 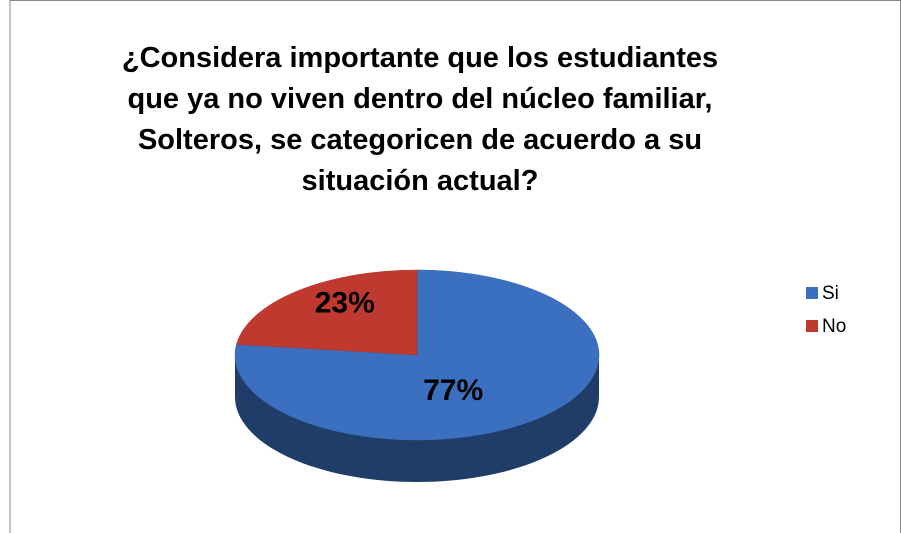 I want to click on legend-label: Si, so click(x=830, y=293).